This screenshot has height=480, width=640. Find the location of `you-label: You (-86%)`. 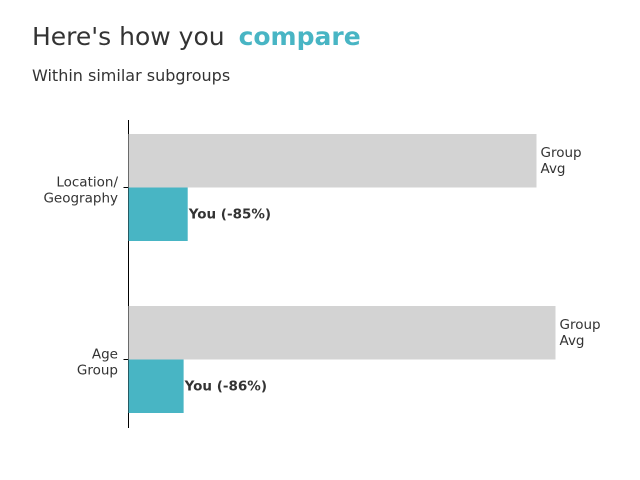

you-label: You (-86%) is located at coordinates (225, 387).